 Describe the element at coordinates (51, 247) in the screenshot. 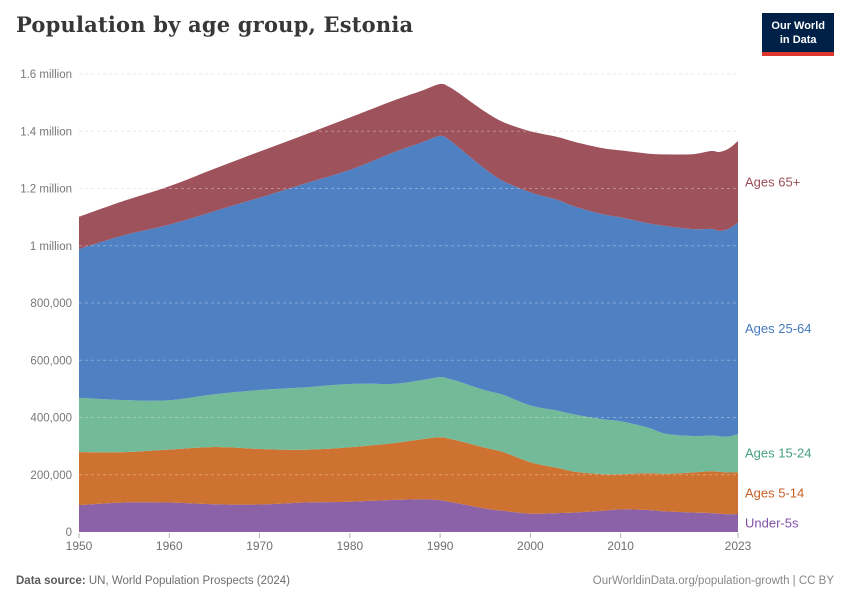

I see `y-axis-label: 1 million` at that location.